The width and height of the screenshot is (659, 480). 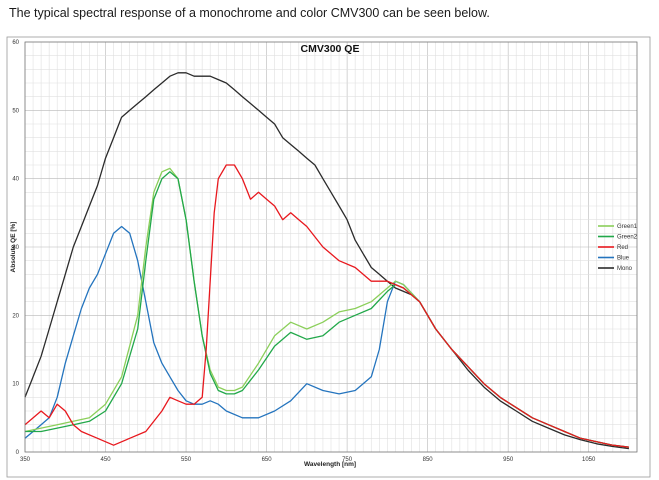 I want to click on x-axis-label: Wavelength [nm], so click(x=330, y=464).